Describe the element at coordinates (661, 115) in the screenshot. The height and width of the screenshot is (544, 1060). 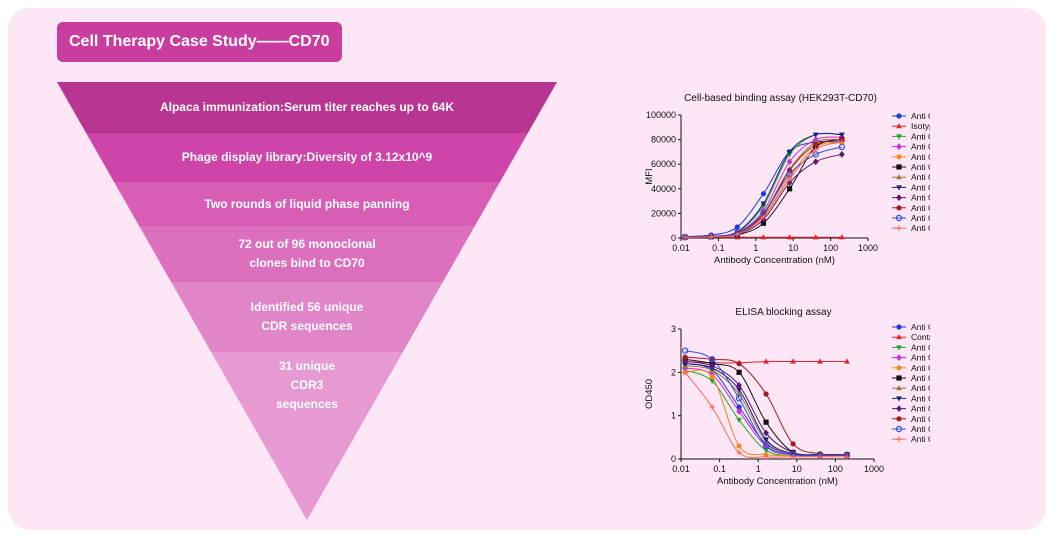
I see `y-tick-label: 100000` at that location.